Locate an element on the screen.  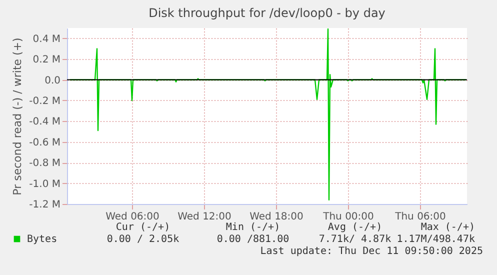
y-tick-label: -1.2 M is located at coordinates (44, 205).